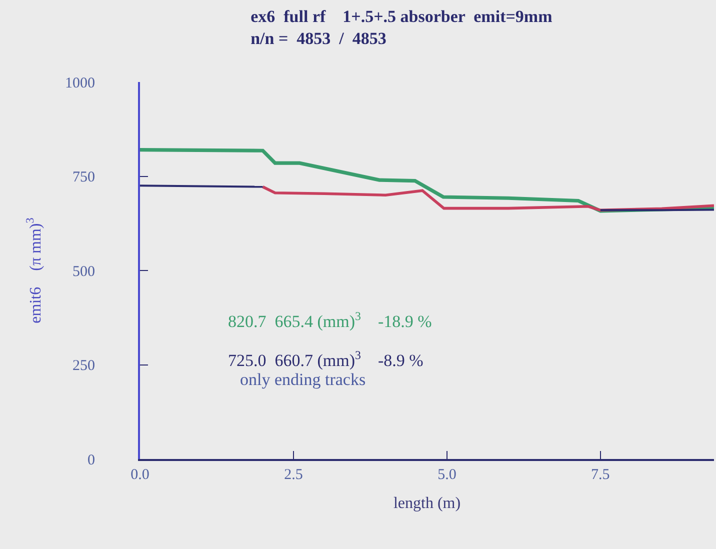 Image resolution: width=716 pixels, height=549 pixels. What do you see at coordinates (447, 475) in the screenshot?
I see `x-tick-label: 5.0` at bounding box center [447, 475].